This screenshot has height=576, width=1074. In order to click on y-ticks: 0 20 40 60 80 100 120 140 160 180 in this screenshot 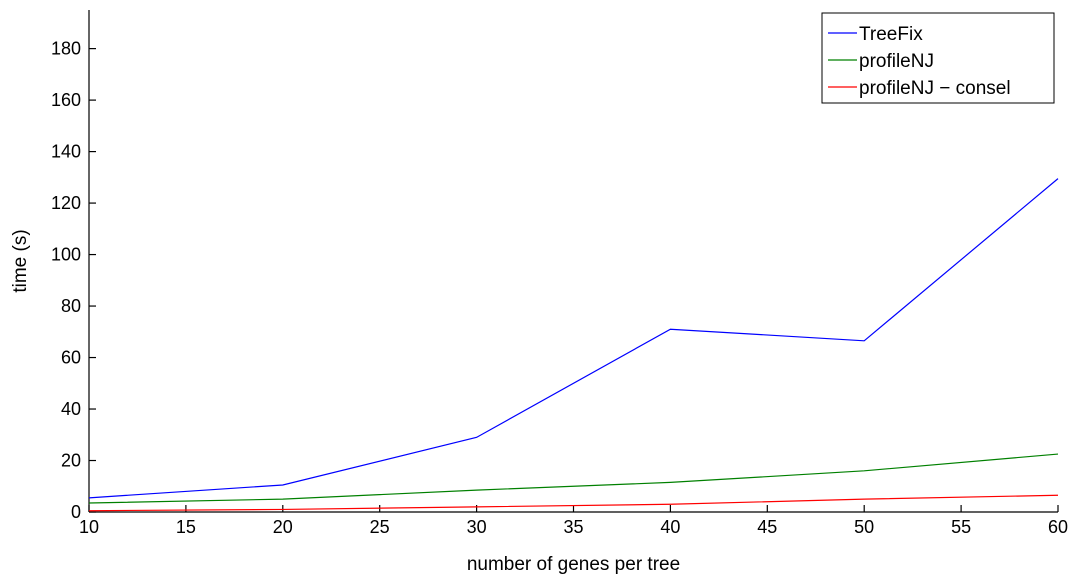, I will do `click(73, 280)`.